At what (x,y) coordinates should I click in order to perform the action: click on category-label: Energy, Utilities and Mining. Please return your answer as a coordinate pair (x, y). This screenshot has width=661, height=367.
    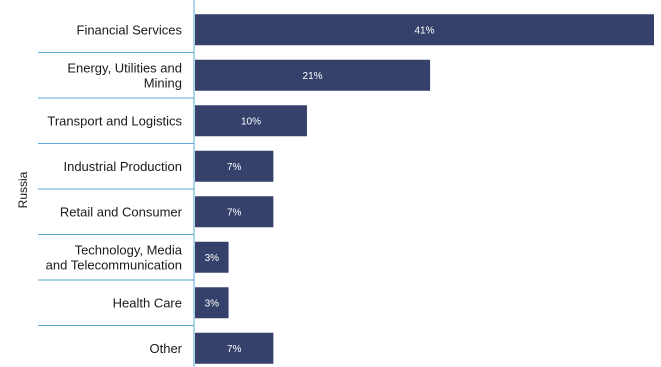
    Looking at the image, I should click on (124, 75).